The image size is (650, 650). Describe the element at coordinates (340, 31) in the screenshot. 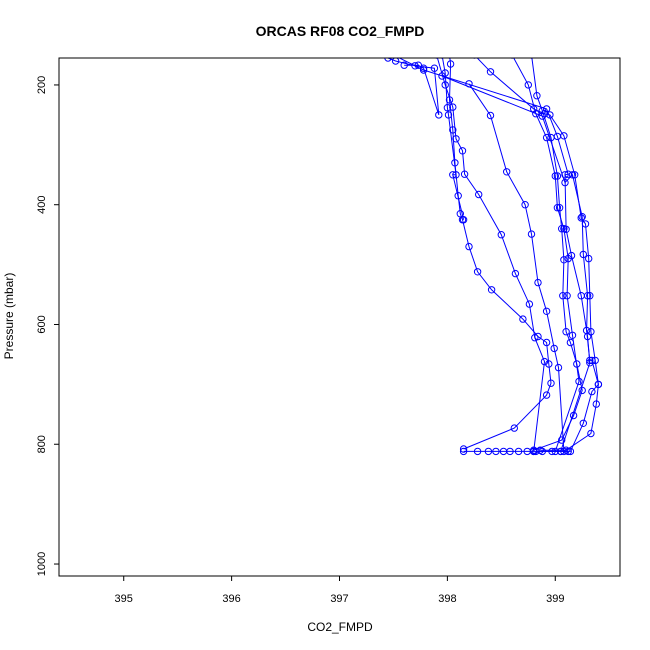

I see `chart-title: ORCAS RF08 CO2_FMPD` at that location.